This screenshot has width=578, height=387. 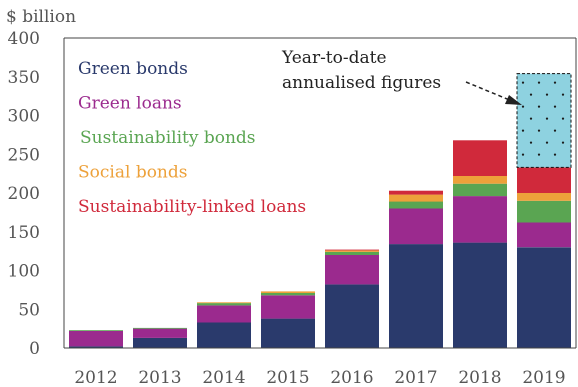 I want to click on bar-social-bonds-2014, so click(x=224, y=303).